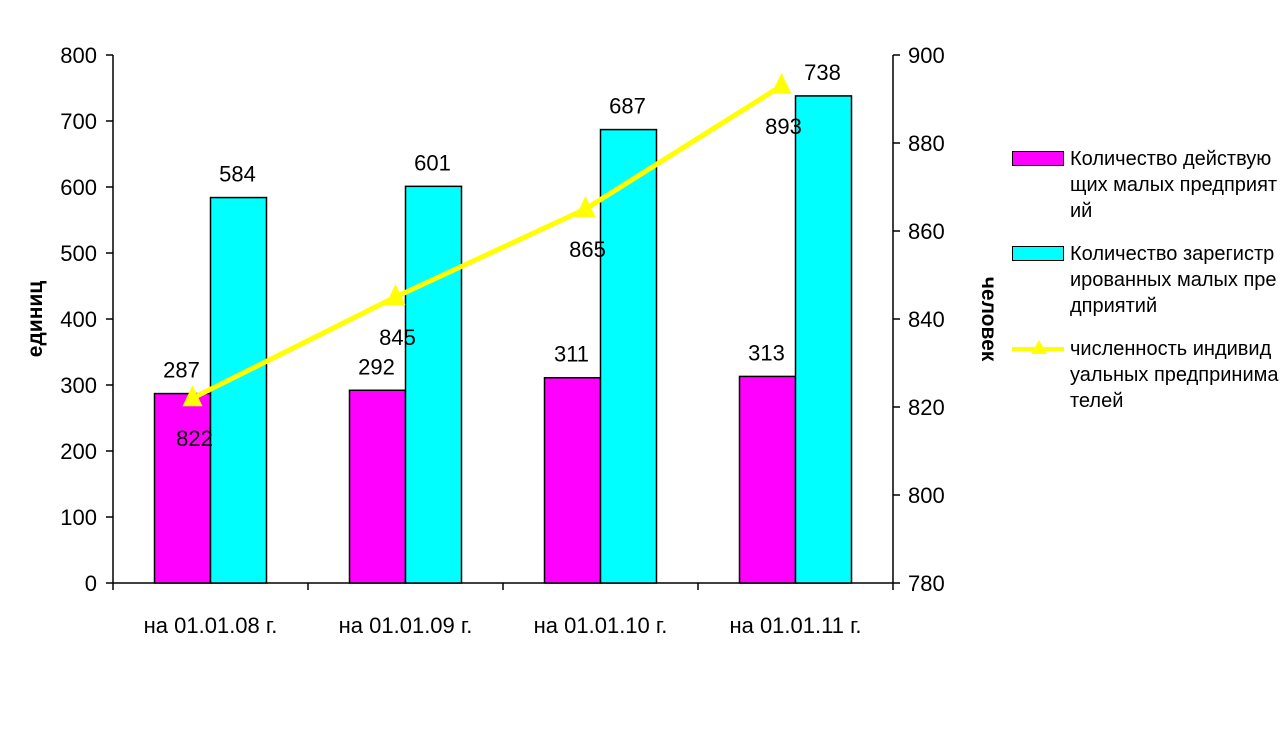 Image resolution: width=1288 pixels, height=755 pixels. I want to click on bar-data-label: 292, so click(376, 366).